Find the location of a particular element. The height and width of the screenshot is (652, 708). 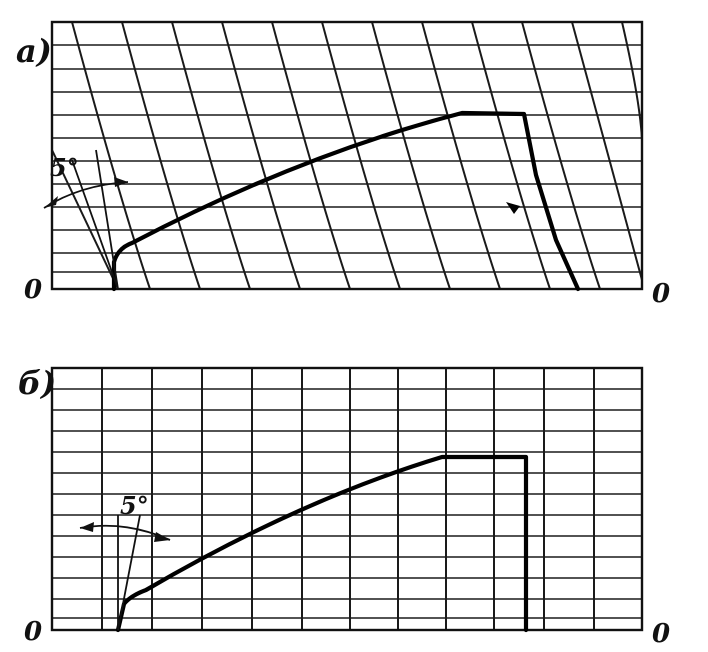

panel-b-origin-right: 0 is located at coordinates (661, 634).